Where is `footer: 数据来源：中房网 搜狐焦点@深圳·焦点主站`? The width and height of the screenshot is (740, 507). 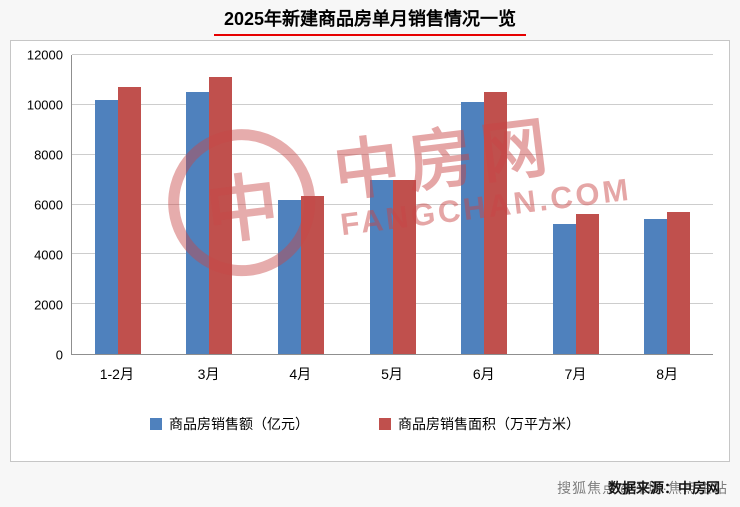 footer: 数据来源：中房网 搜狐焦点@深圳·焦点主站 is located at coordinates (642, 488).